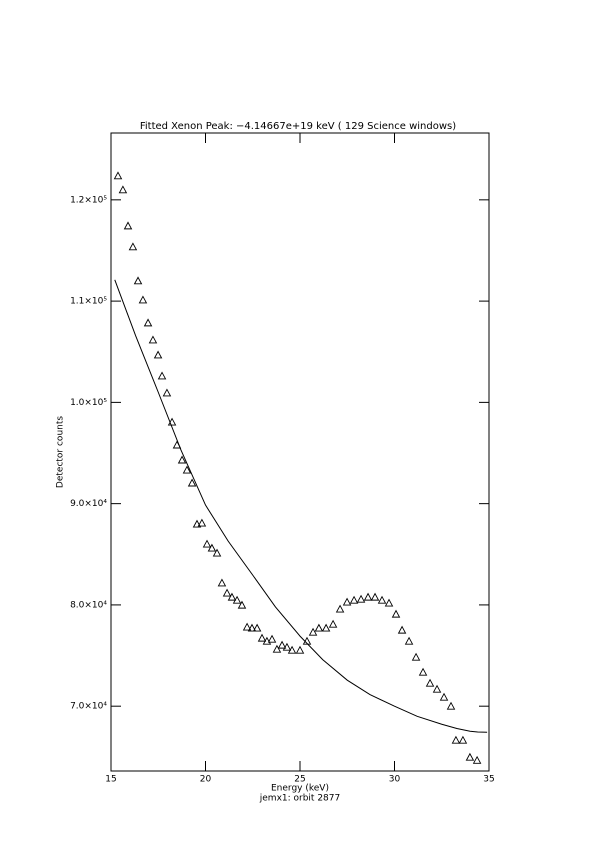  What do you see at coordinates (88, 403) in the screenshot?
I see `y-tick-label: 1.0×10⁵` at bounding box center [88, 403].